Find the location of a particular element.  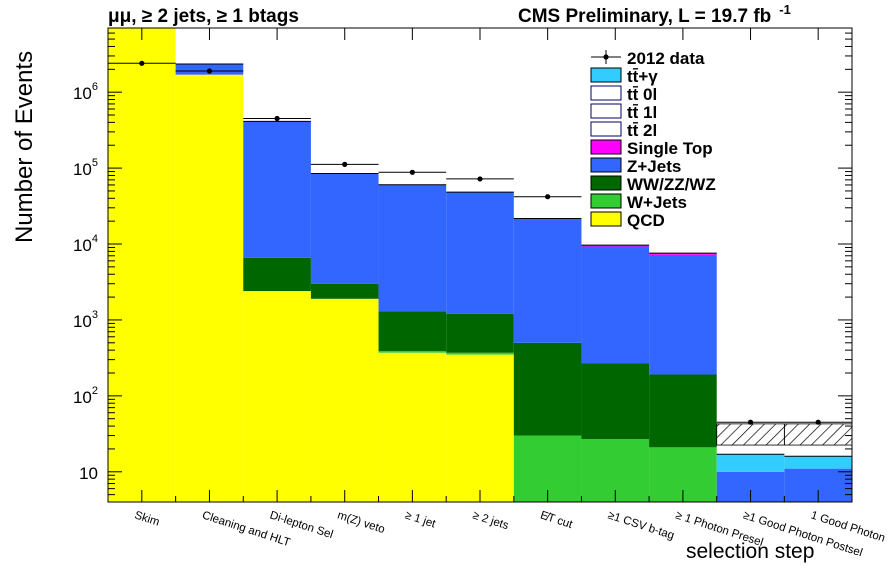

y-tick-label-2: 10³ is located at coordinates (85, 320).